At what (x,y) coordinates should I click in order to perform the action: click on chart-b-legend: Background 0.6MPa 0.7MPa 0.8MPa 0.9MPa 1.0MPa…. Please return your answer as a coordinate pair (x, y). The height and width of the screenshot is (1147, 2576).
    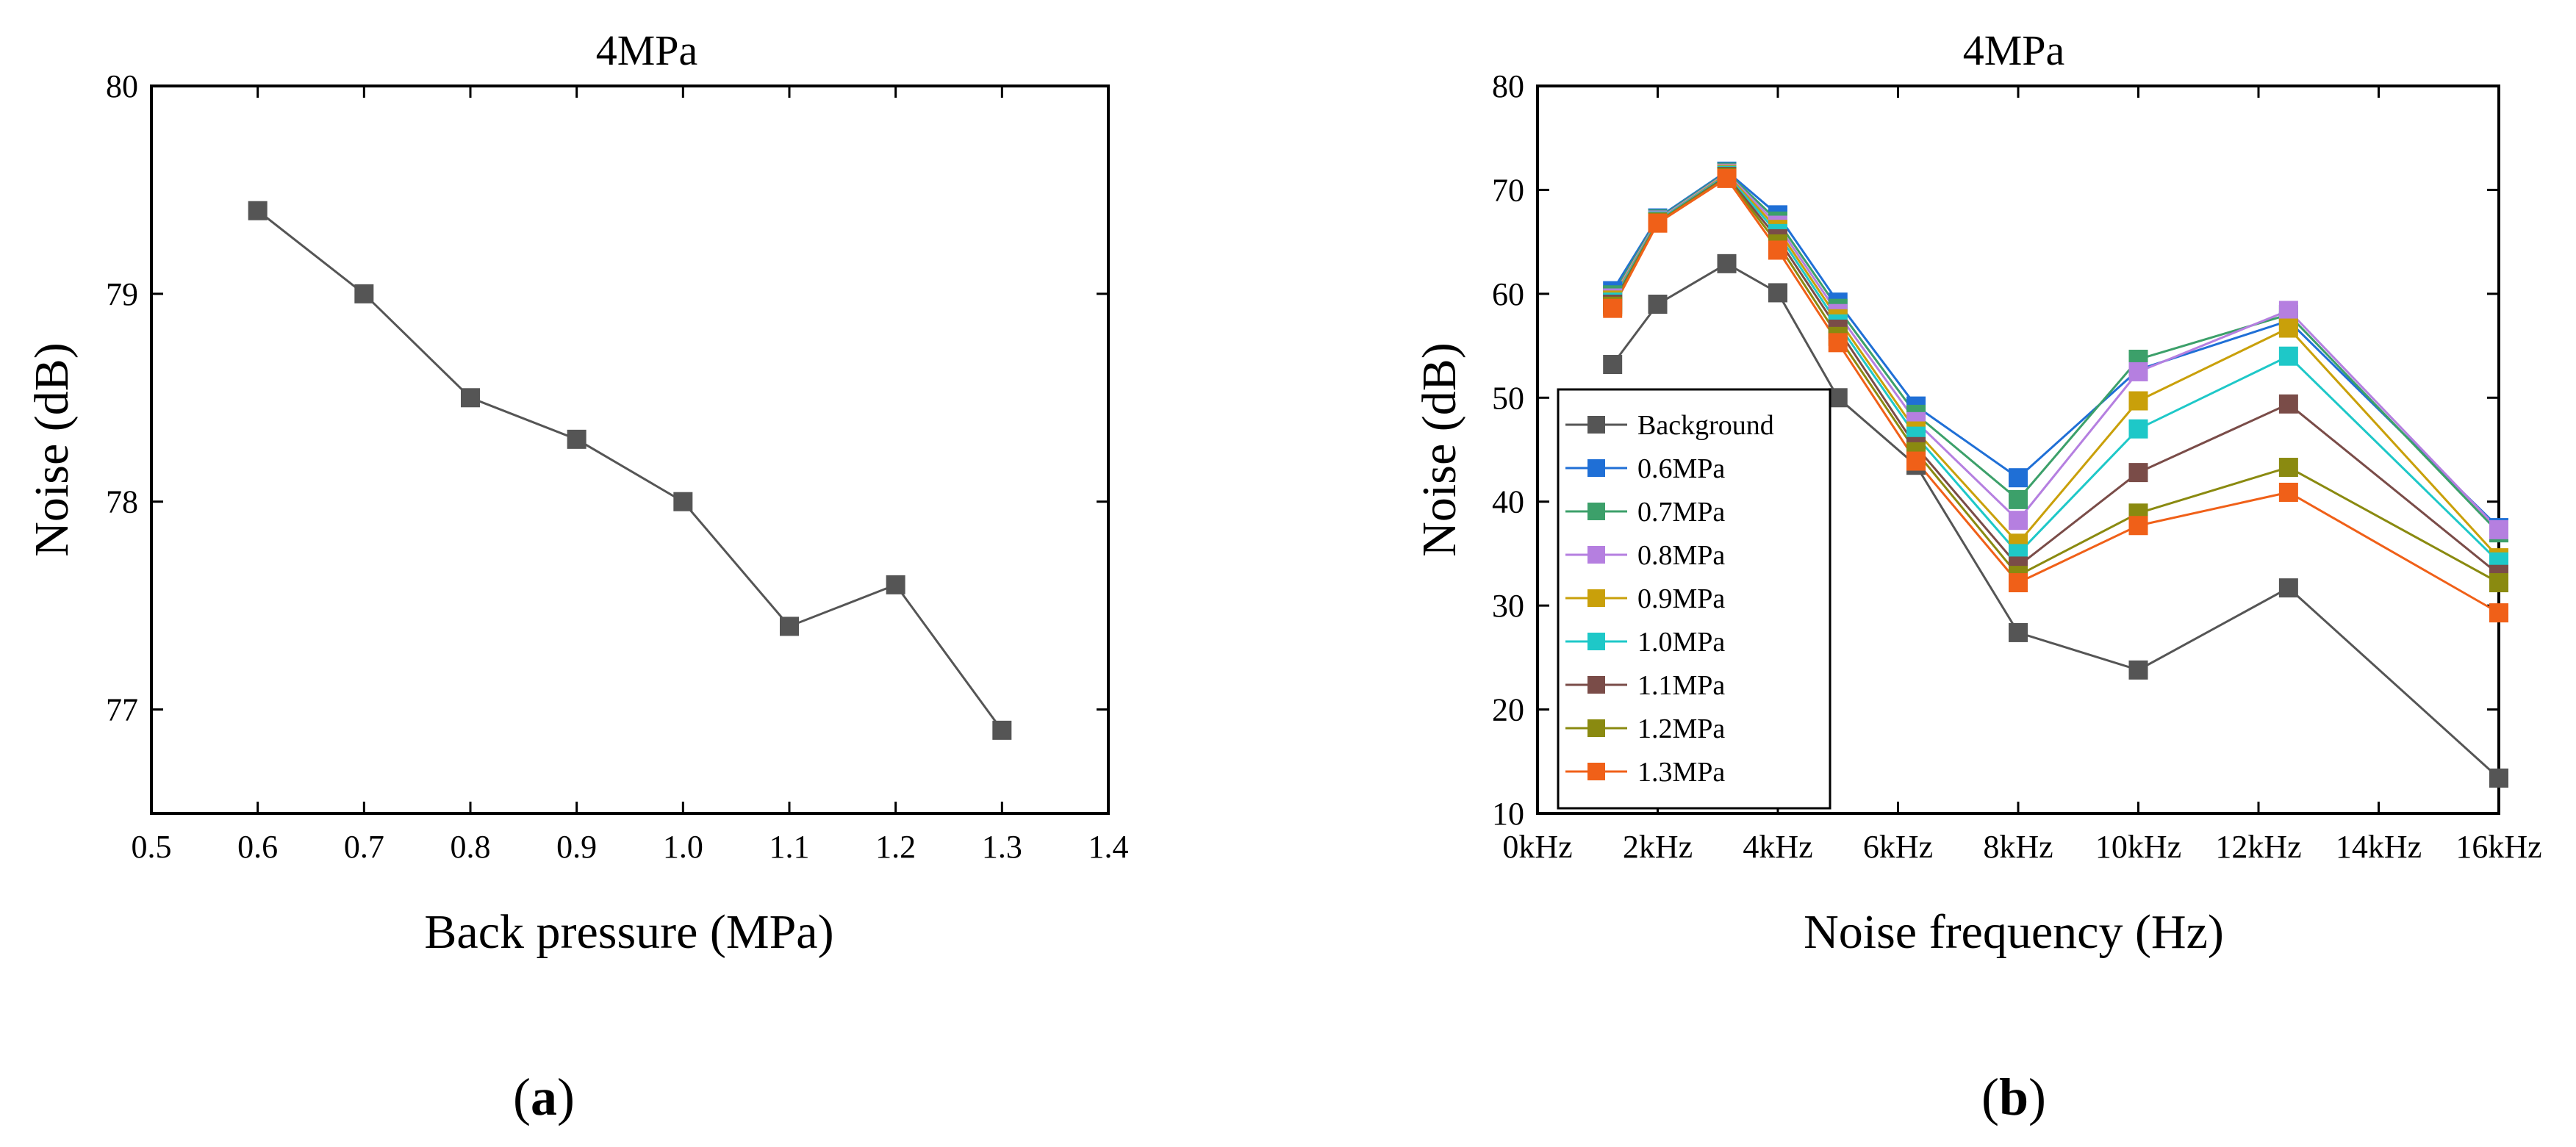
    Looking at the image, I should click on (1694, 599).